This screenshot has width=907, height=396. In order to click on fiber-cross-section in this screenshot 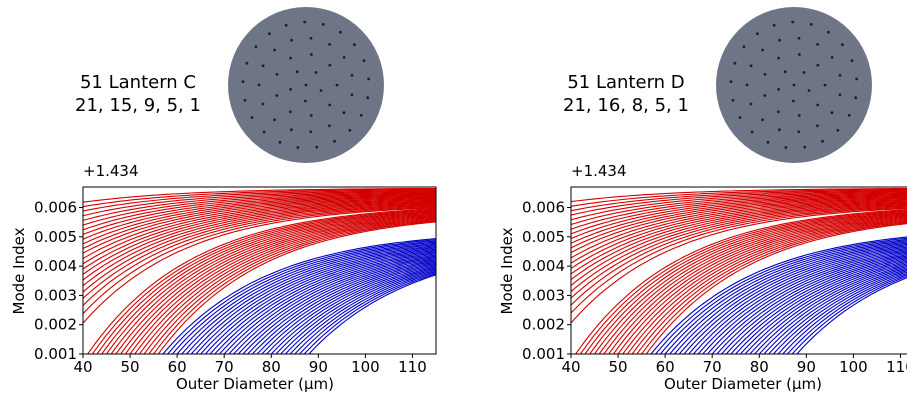, I will do `click(306, 85)`.